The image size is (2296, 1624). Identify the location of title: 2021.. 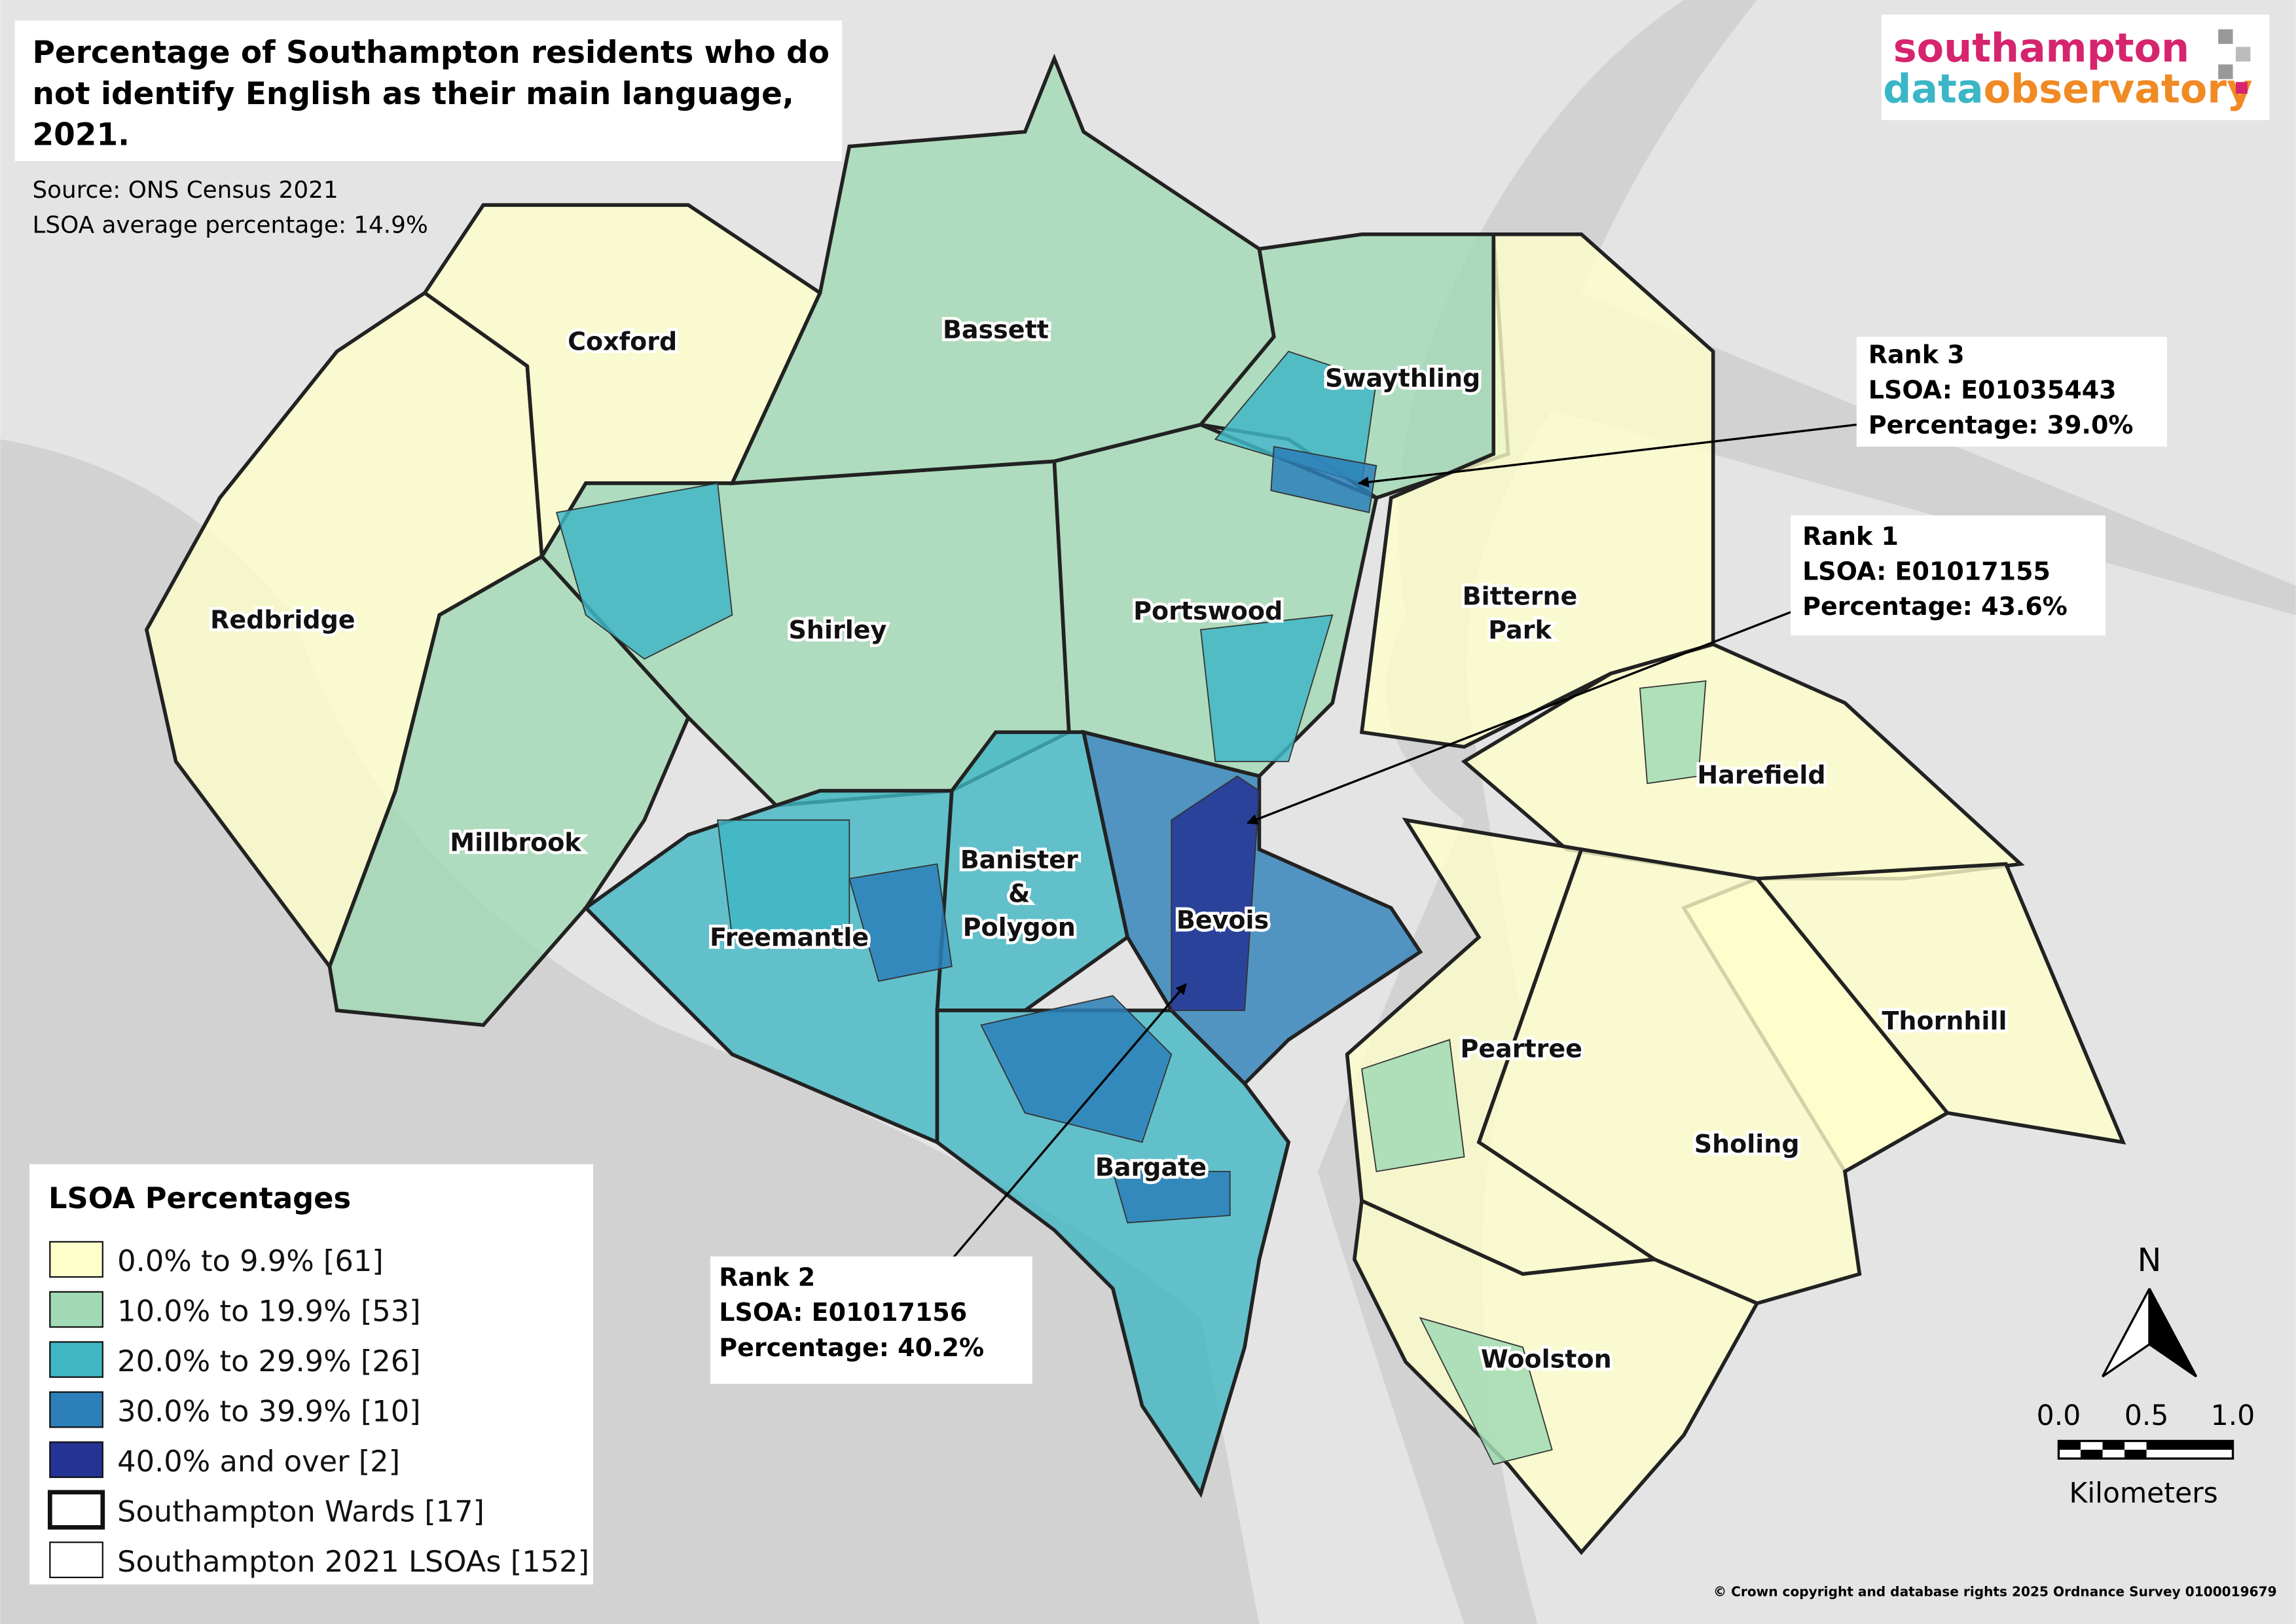
(81, 135).